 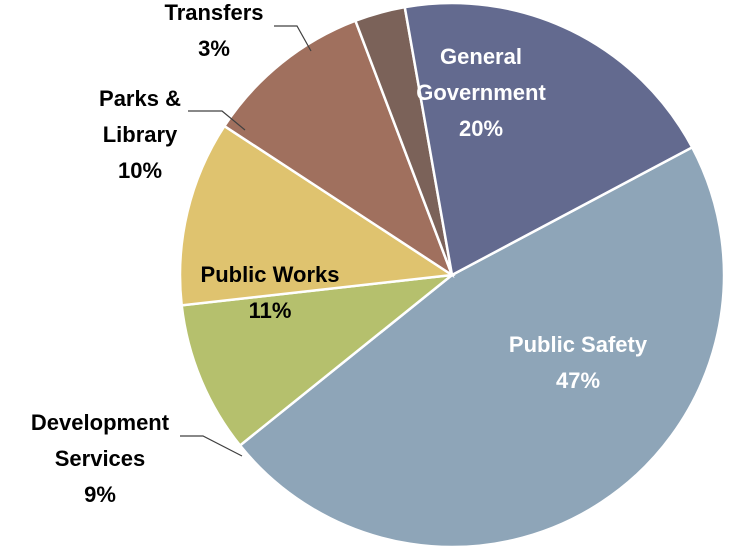 What do you see at coordinates (578, 380) in the screenshot?
I see `slice-percent-public-safety: 47%` at bounding box center [578, 380].